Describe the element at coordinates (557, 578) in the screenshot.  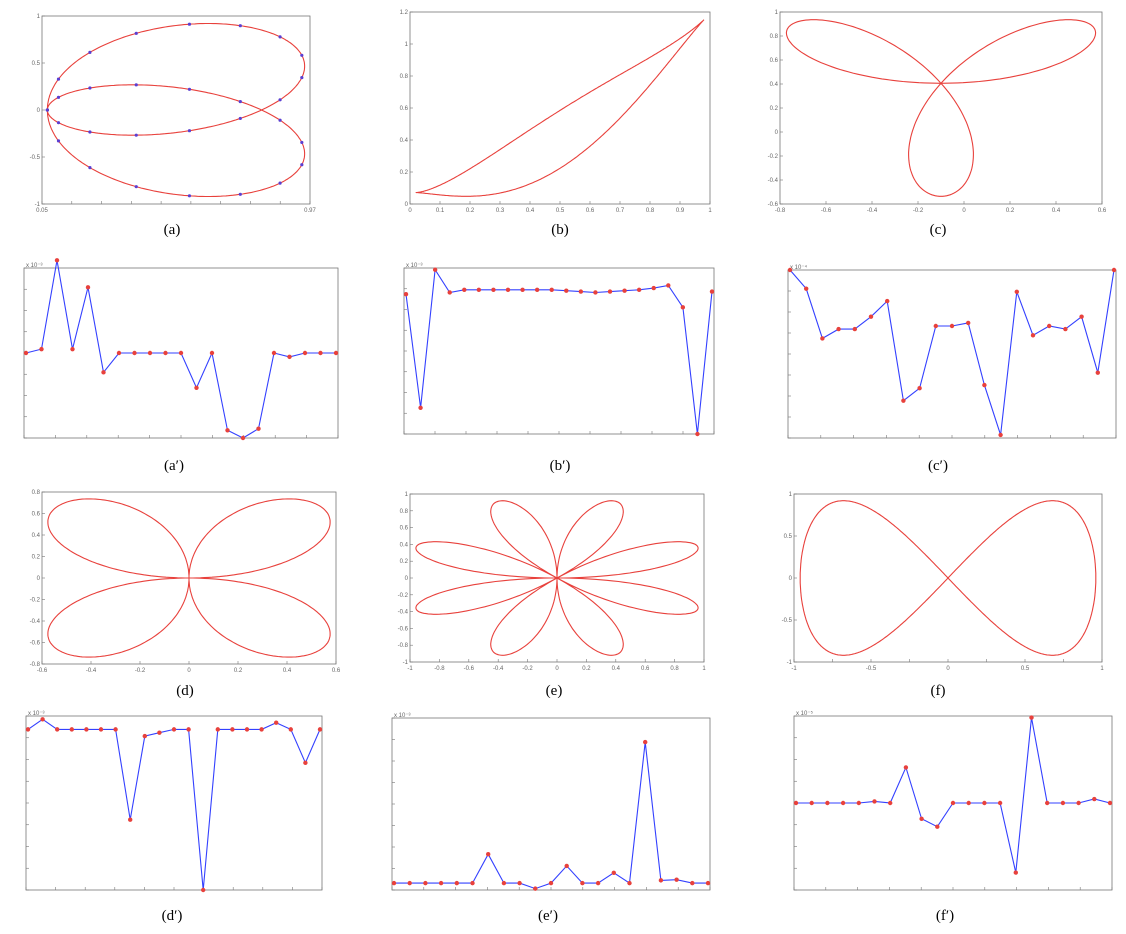
I see `curve-series` at that location.